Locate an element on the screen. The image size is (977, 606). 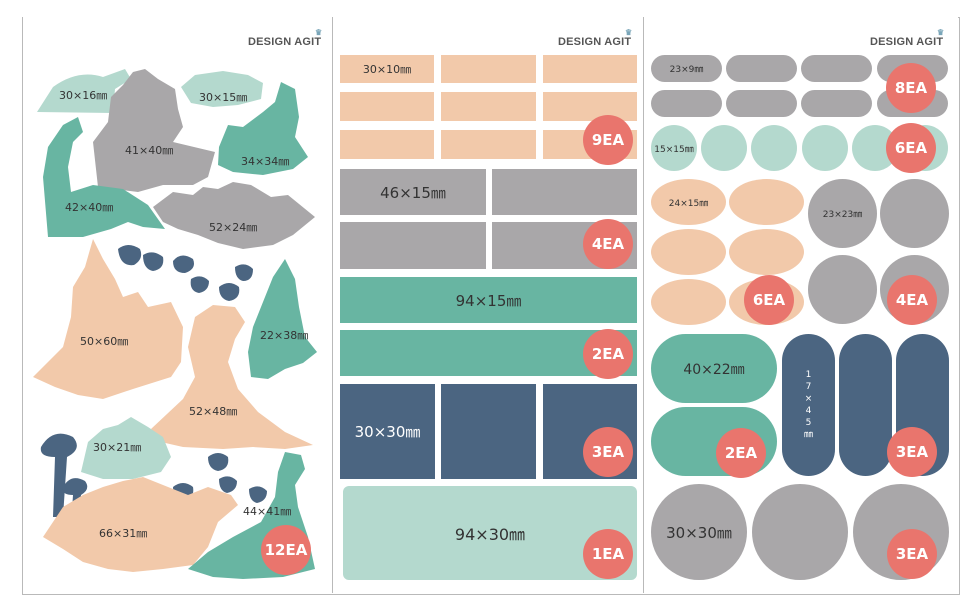
vertical-label-char: 4 is located at coordinates (808, 411).